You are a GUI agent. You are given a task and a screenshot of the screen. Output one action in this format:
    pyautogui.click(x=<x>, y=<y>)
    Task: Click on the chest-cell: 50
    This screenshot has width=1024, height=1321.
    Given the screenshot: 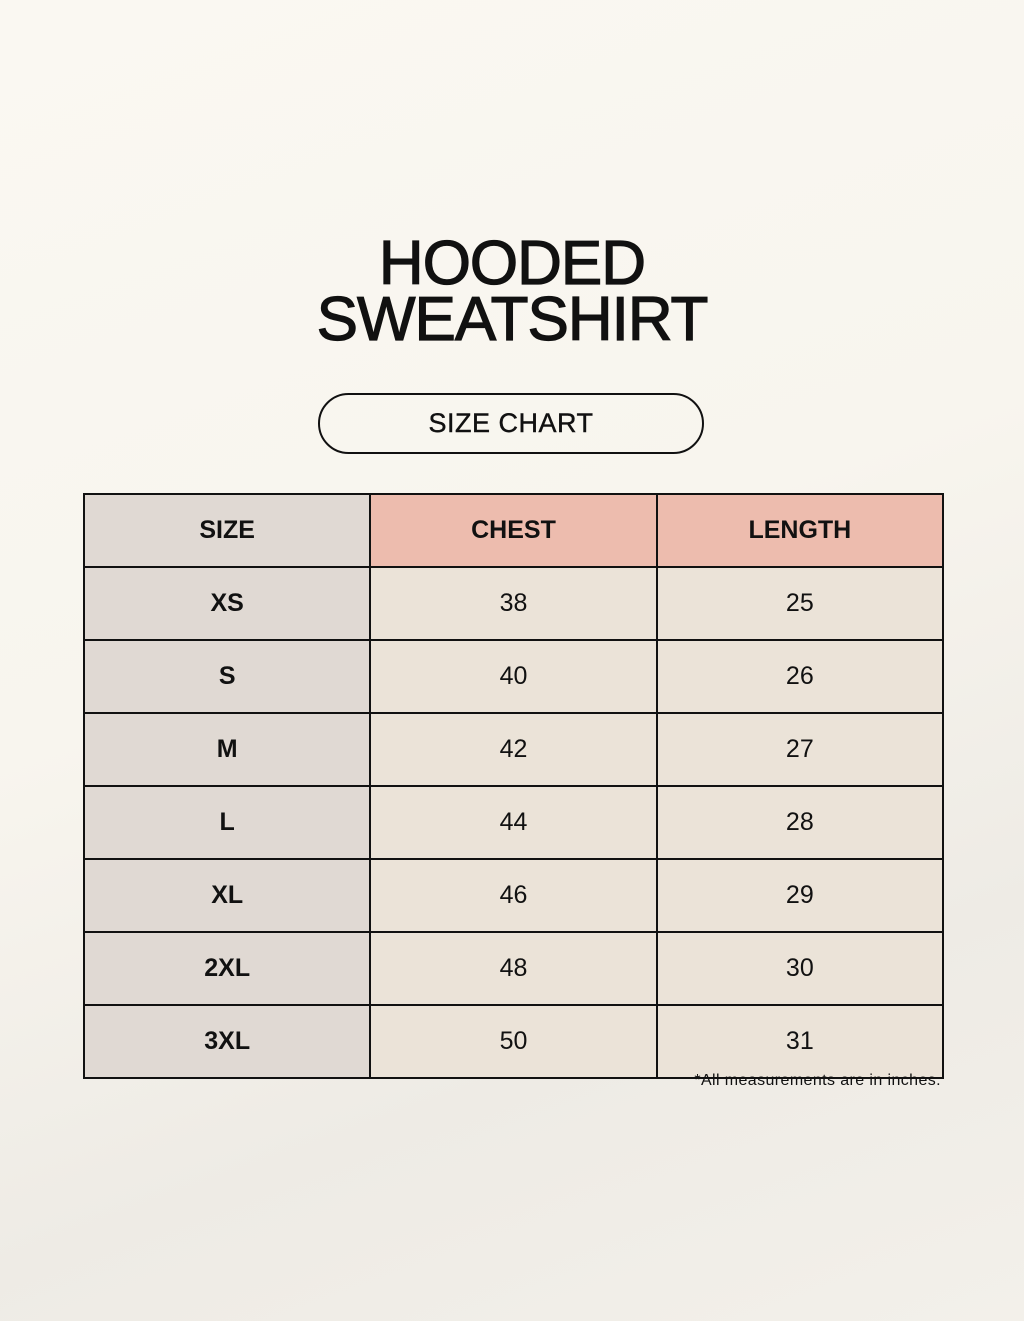 What is the action you would take?
    pyautogui.click(x=513, y=1041)
    